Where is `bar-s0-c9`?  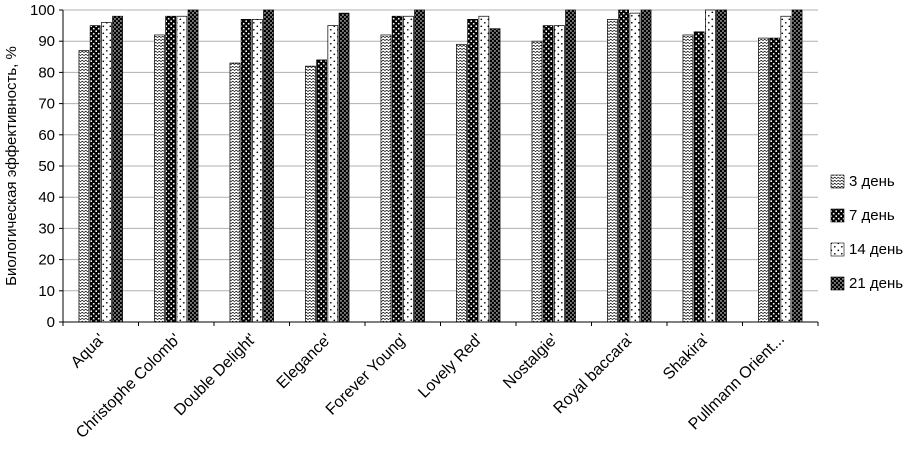
bar-s0-c9 is located at coordinates (763, 180).